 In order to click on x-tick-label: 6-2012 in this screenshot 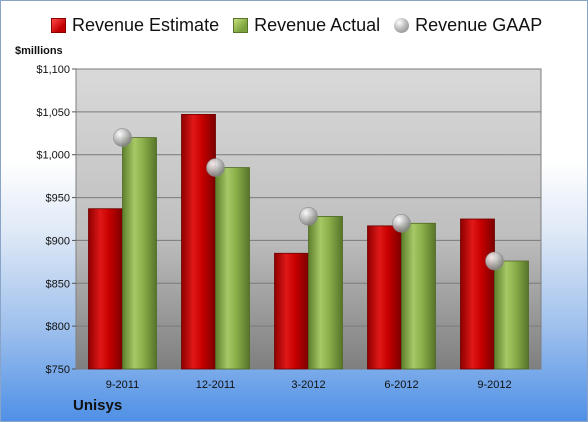, I will do `click(401, 385)`.